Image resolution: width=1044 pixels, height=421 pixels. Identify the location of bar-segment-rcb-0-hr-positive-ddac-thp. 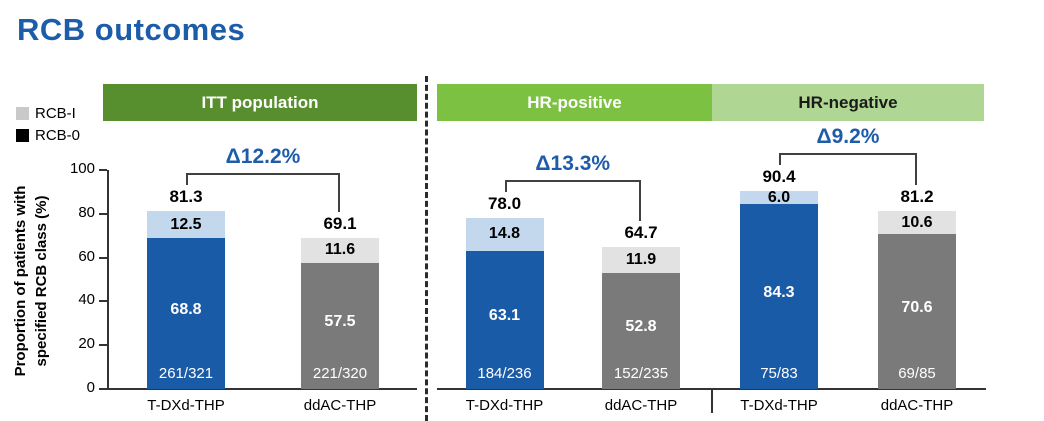
(641, 331).